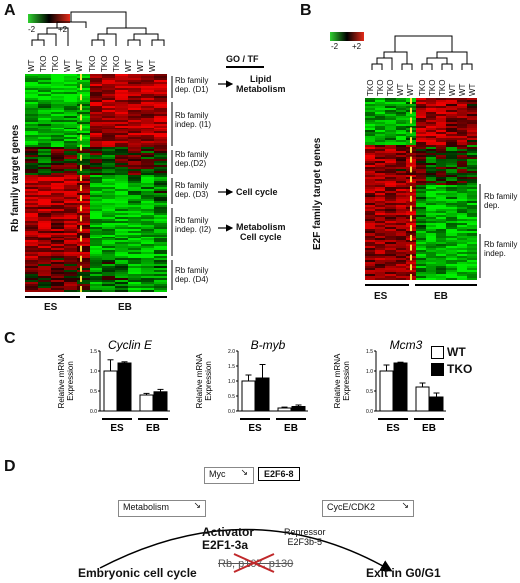 The height and width of the screenshot is (583, 520). Describe the element at coordinates (291, 428) in the screenshot. I see `x-category-label: EB` at that location.